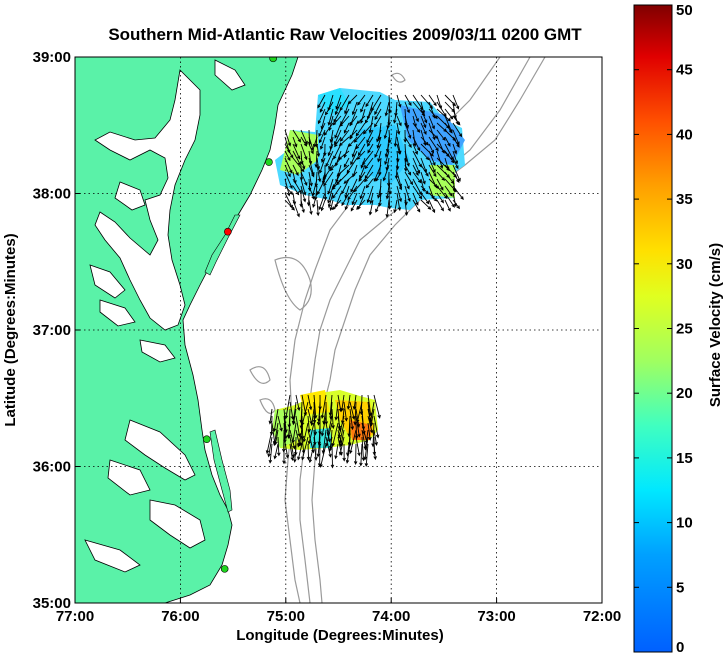 The height and width of the screenshot is (659, 724). I want to click on colorbar-tick-label: 20, so click(684, 393).